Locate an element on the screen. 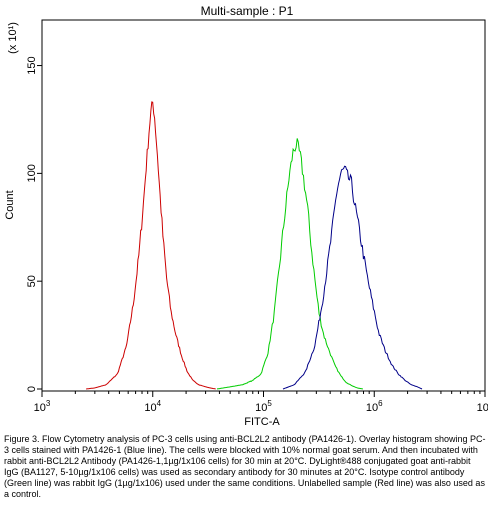 The image size is (488, 509). x-tick-label: 107 is located at coordinates (482, 406).